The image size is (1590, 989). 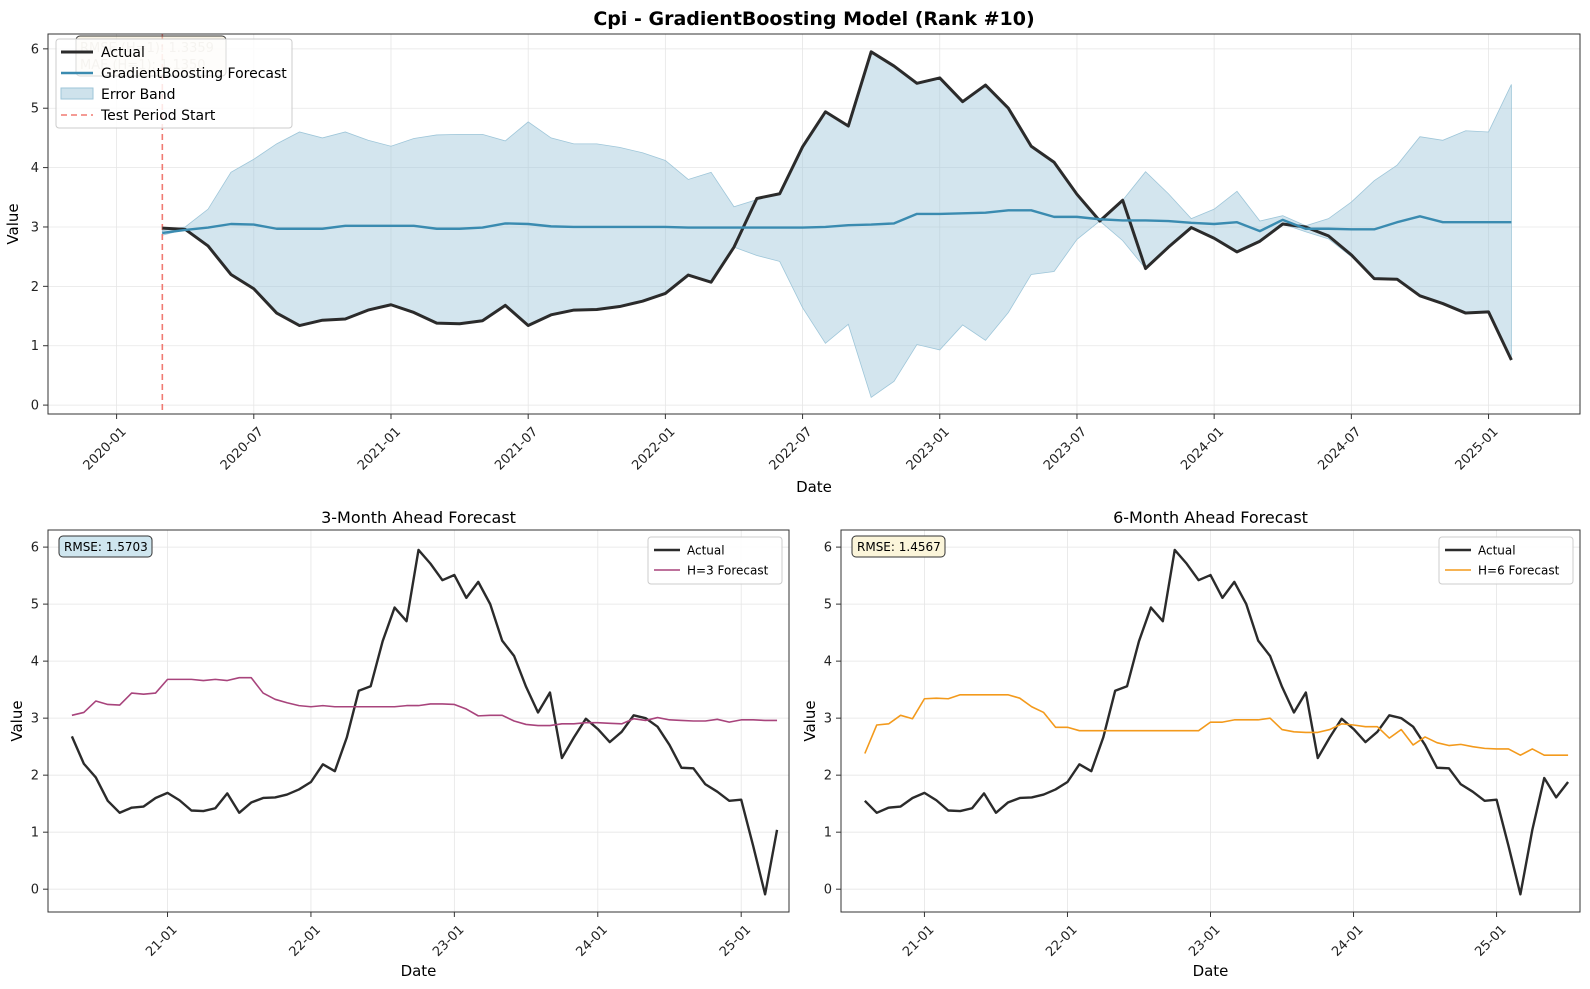 I want to click on rmse-box-text: RMSE: 1.5703, so click(x=106, y=547).